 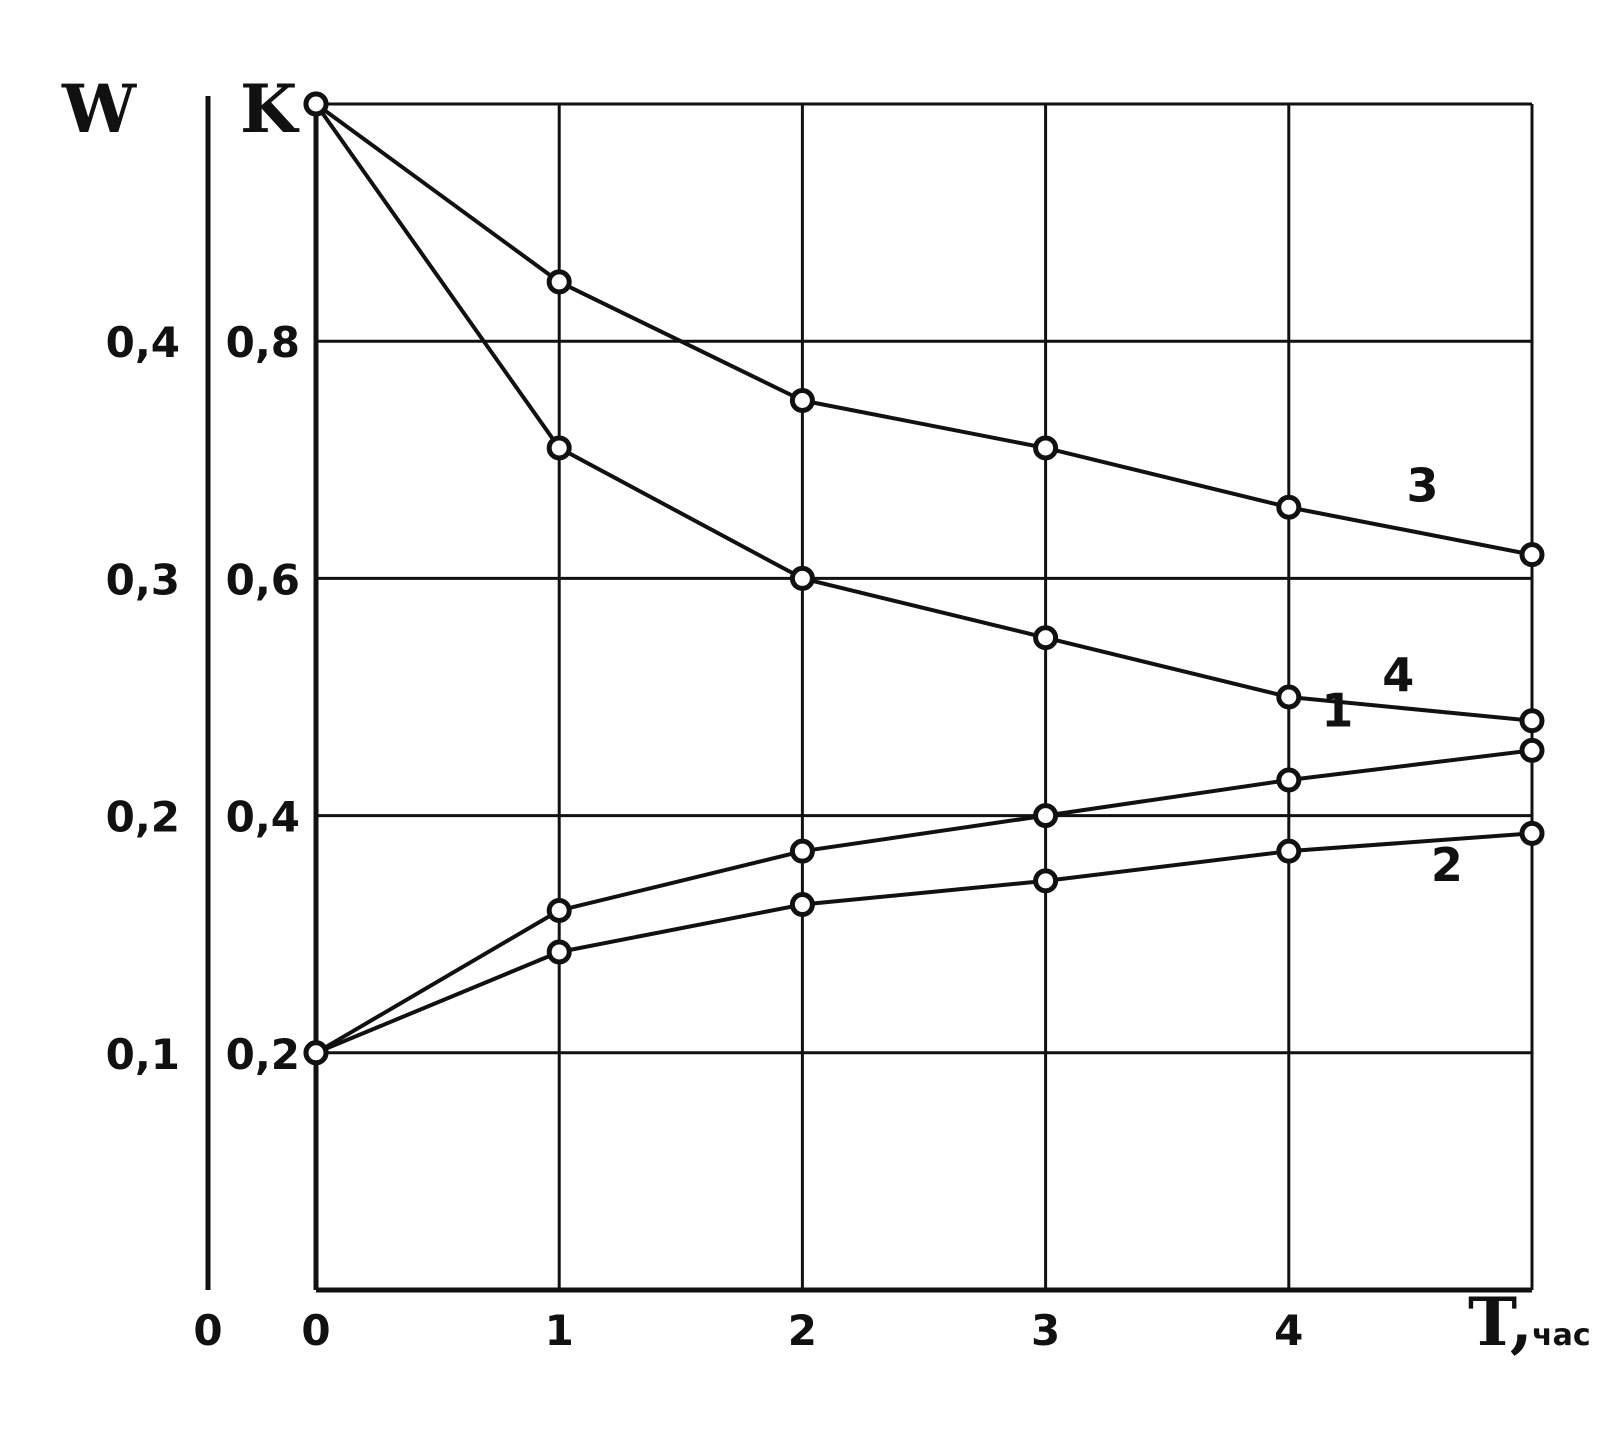 I want to click on x-tick-label: 1, so click(x=559, y=1330).